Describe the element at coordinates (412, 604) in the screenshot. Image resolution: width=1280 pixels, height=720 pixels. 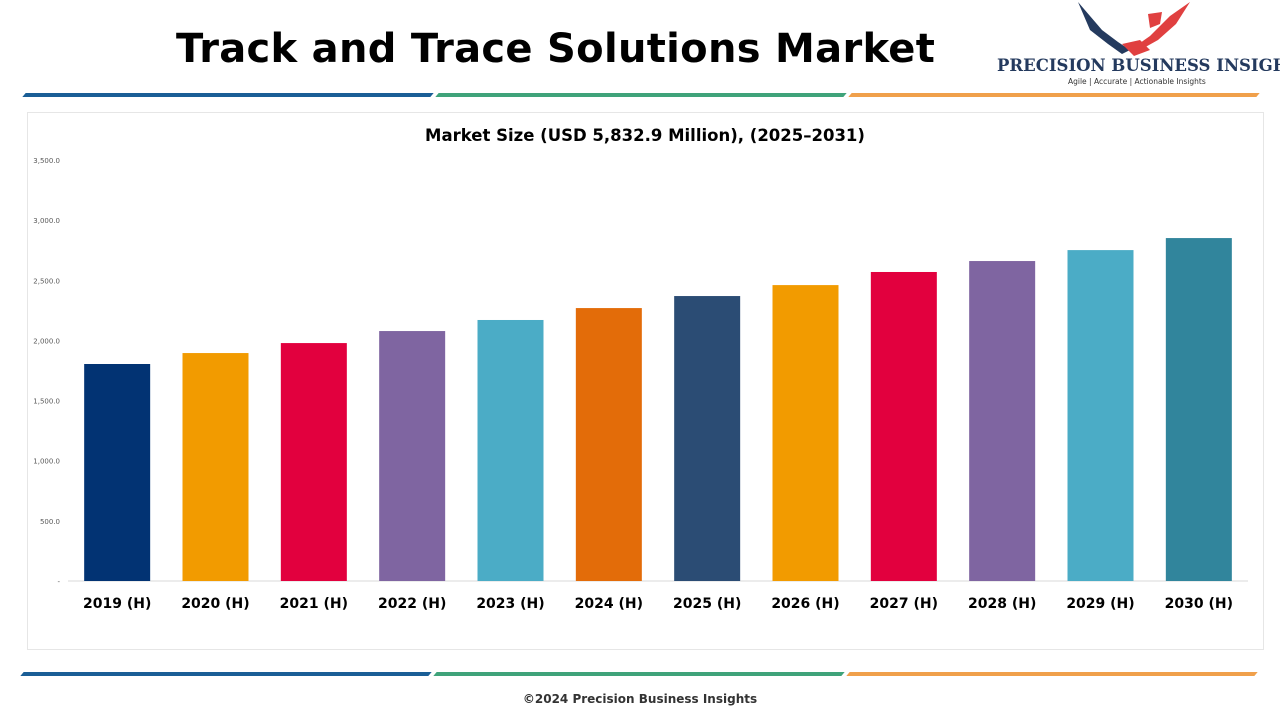
I see `x-tick-label: 2022 (H)` at that location.